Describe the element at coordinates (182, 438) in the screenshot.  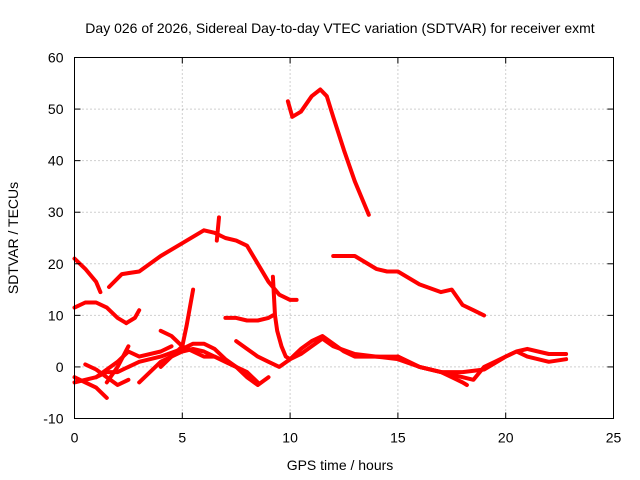
I see `x-tick-label: 5` at that location.